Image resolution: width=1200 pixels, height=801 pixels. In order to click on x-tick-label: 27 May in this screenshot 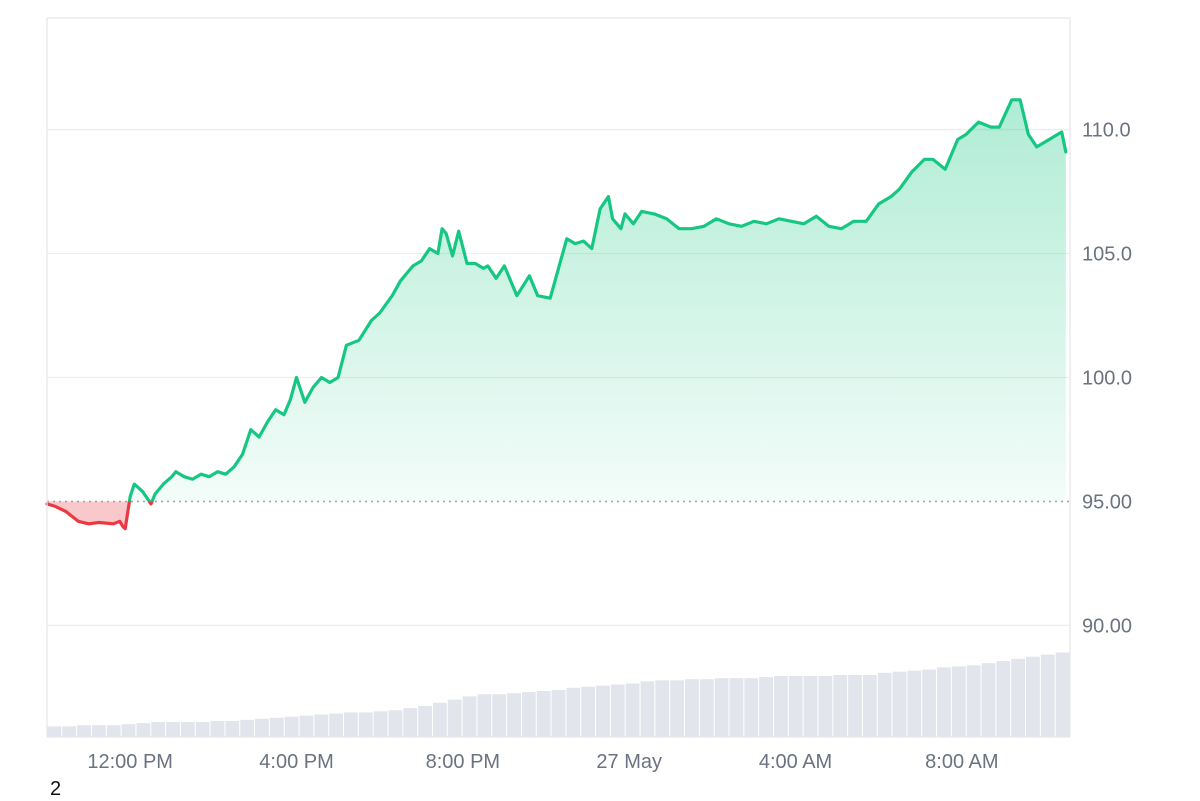, I will do `click(629, 762)`.